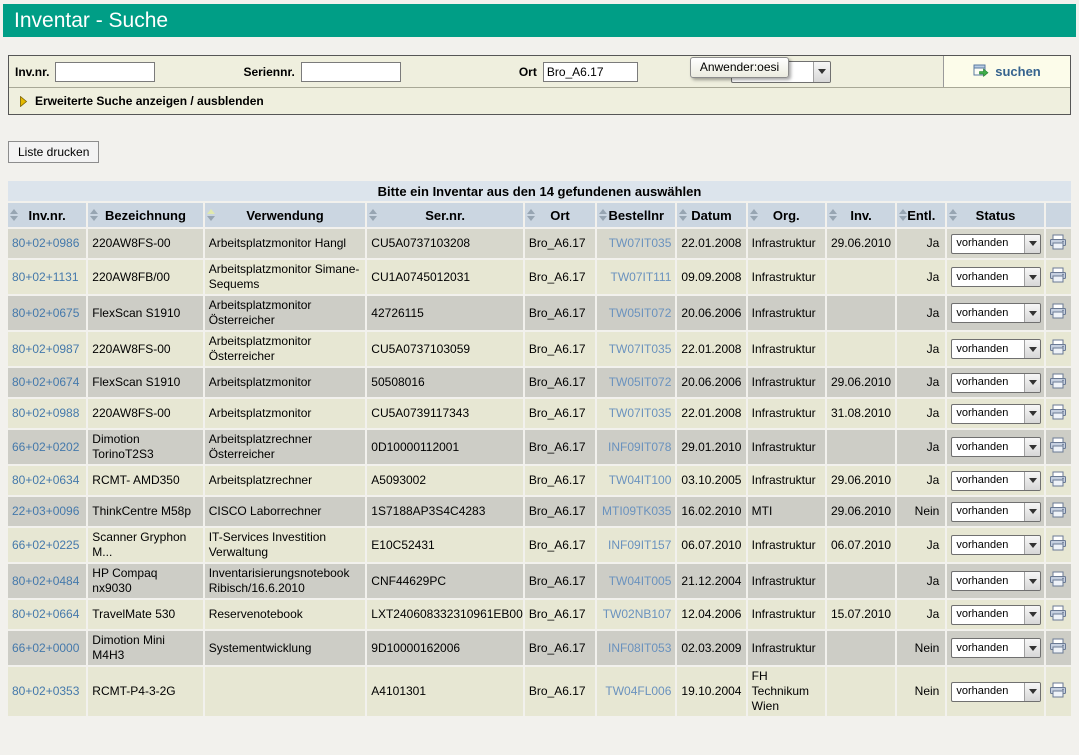 This screenshot has width=1079, height=755. Describe the element at coordinates (1006, 71) in the screenshot. I see `suchen-button: suchen` at that location.